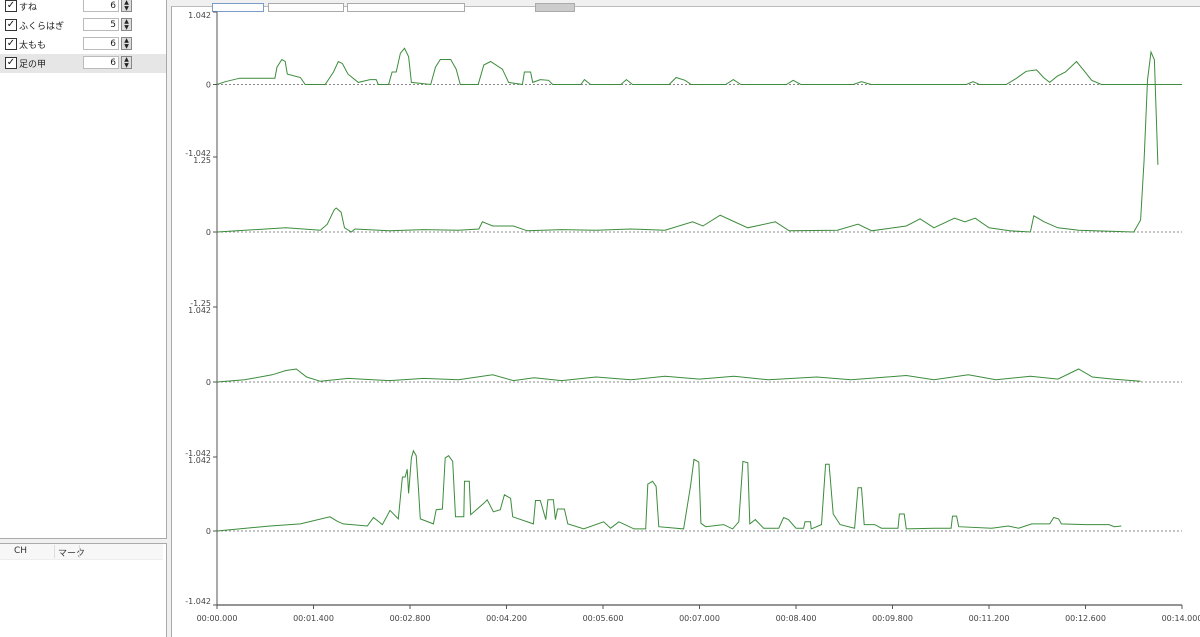  What do you see at coordinates (989, 618) in the screenshot?
I see `x-tick-label: 00:11.200` at bounding box center [989, 618].